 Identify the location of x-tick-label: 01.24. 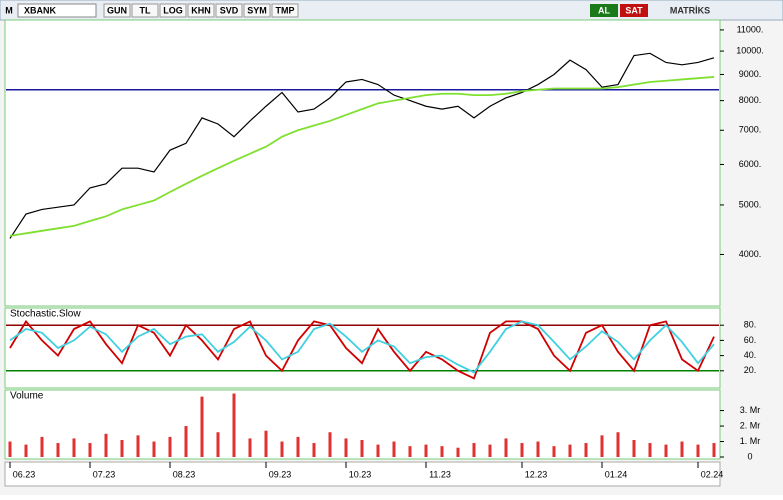
(616, 474).